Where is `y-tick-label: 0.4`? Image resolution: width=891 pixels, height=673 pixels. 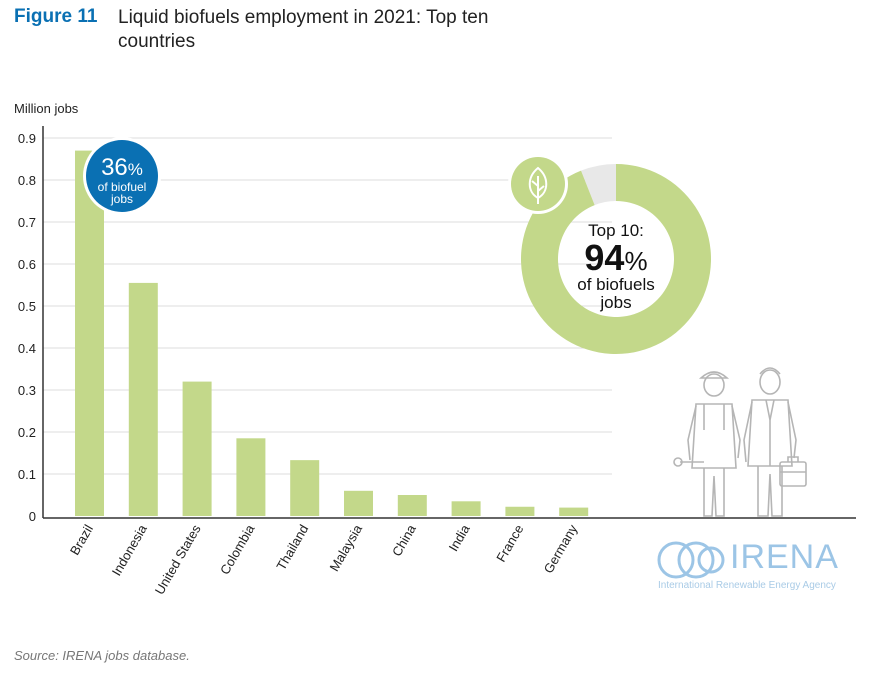
y-tick-label: 0.4 is located at coordinates (27, 348).